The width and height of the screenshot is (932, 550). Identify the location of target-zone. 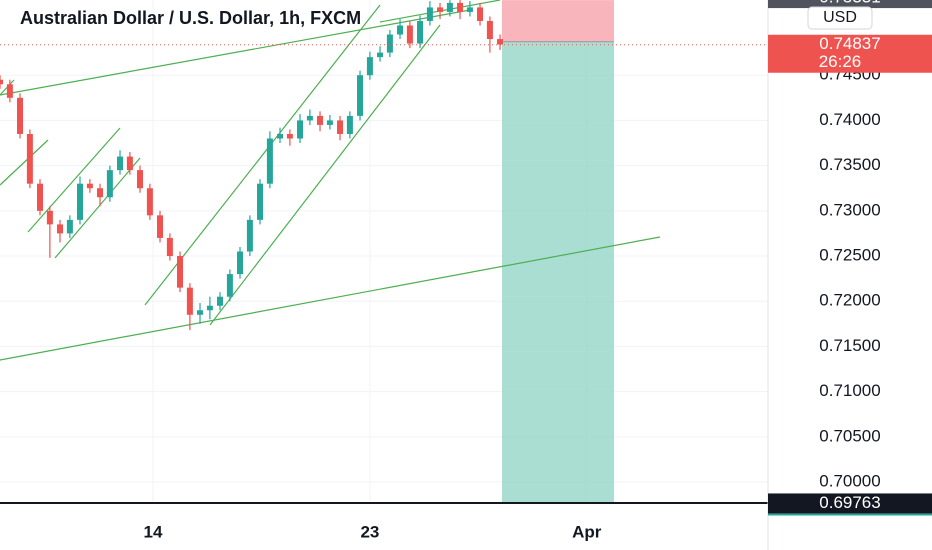
(558, 272).